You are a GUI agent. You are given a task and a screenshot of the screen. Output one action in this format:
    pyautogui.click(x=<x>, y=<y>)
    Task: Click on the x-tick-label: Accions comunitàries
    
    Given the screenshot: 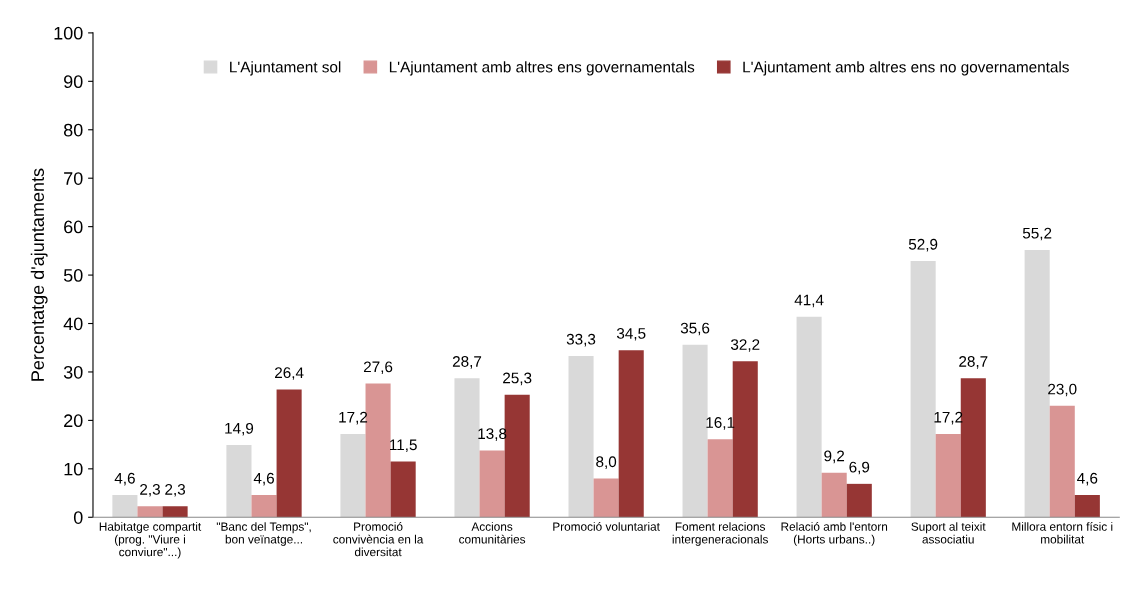 What is the action you would take?
    pyautogui.click(x=492, y=533)
    